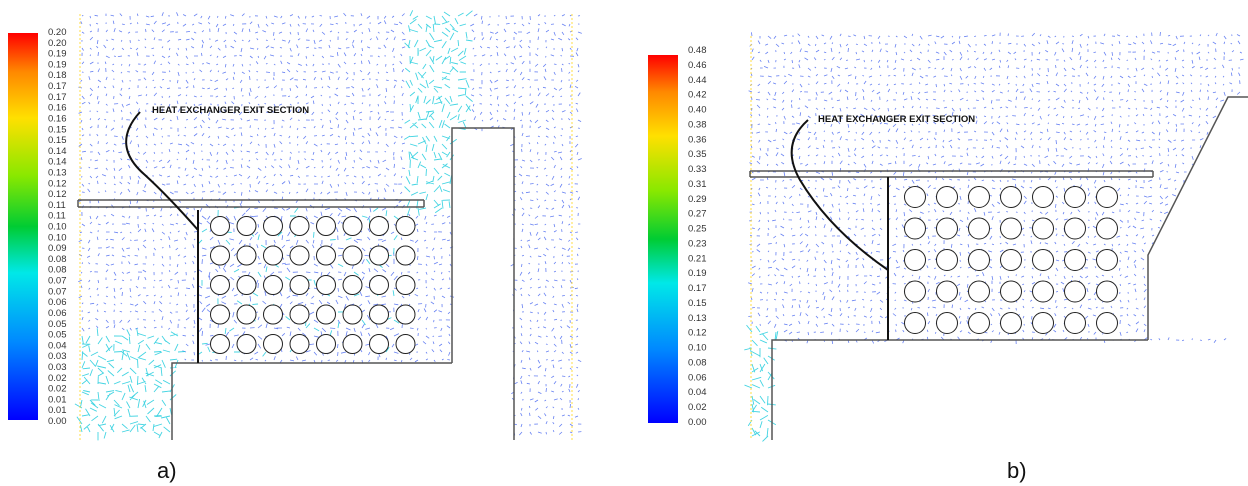 The height and width of the screenshot is (486, 1248). What do you see at coordinates (697, 377) in the screenshot?
I see `panel-b-colorbar-tick: 0.06` at bounding box center [697, 377].